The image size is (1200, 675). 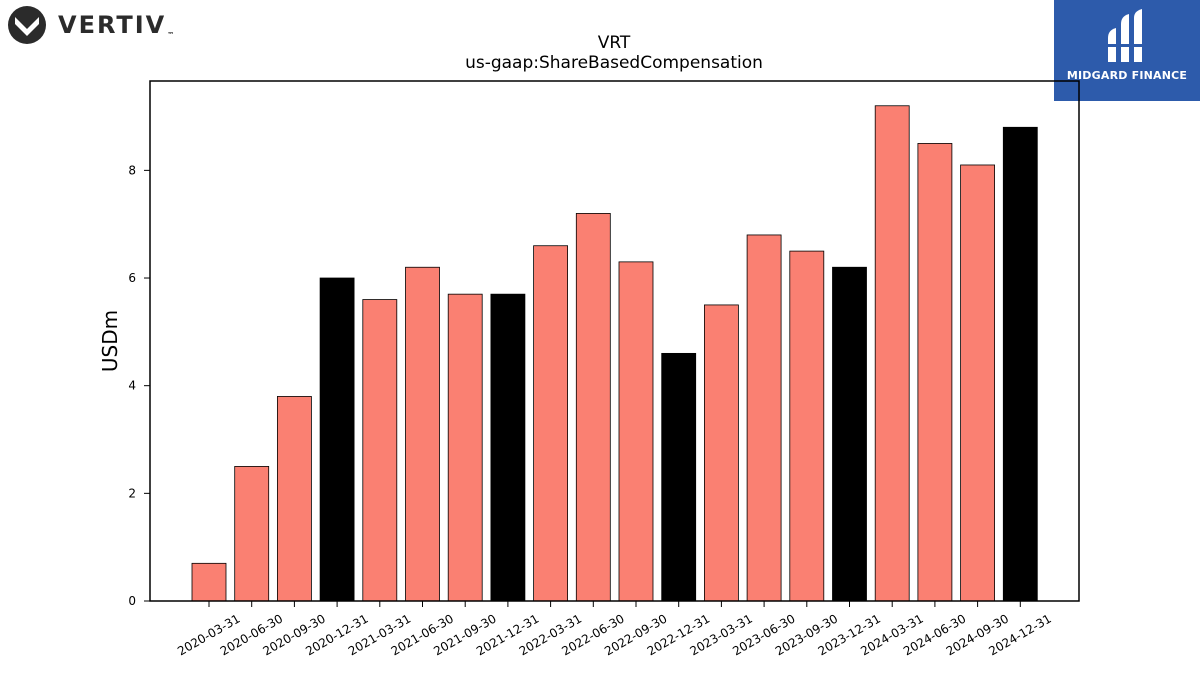 I want to click on midgard-finance-logo: MIDGARD FINANCE, so click(x=1127, y=50).